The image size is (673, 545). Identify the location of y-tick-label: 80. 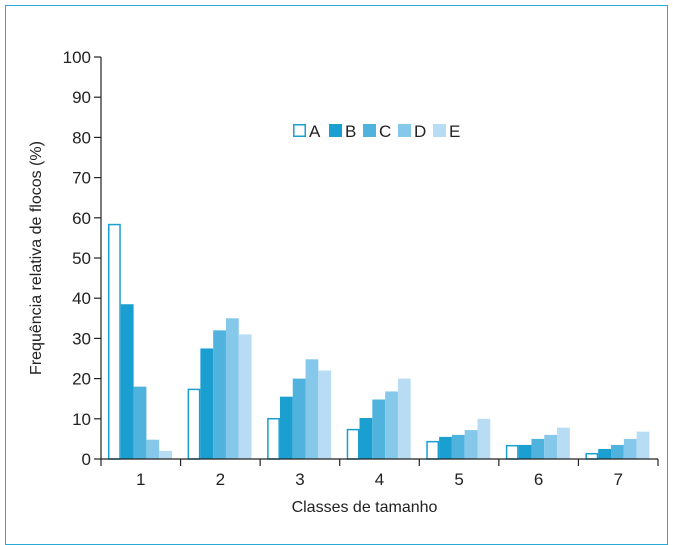
(81, 137).